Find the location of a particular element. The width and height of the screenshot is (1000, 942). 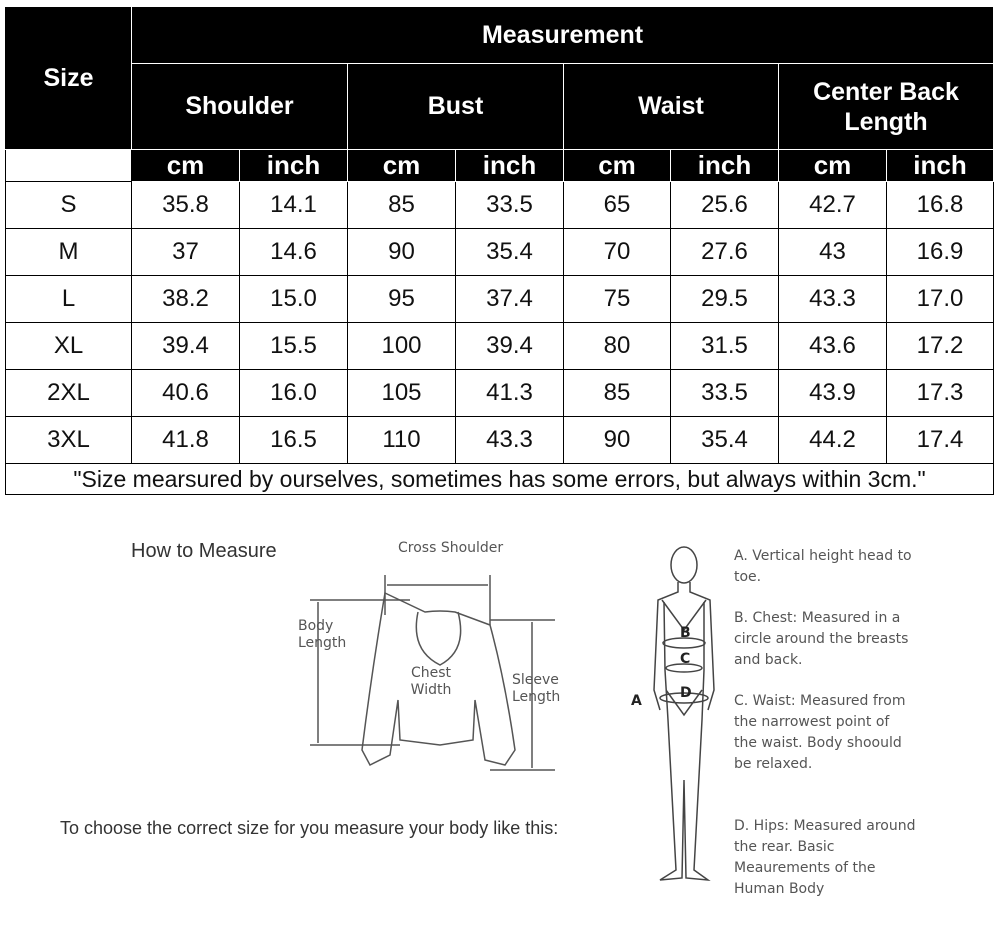

table-cell: 16.8 is located at coordinates (940, 205).